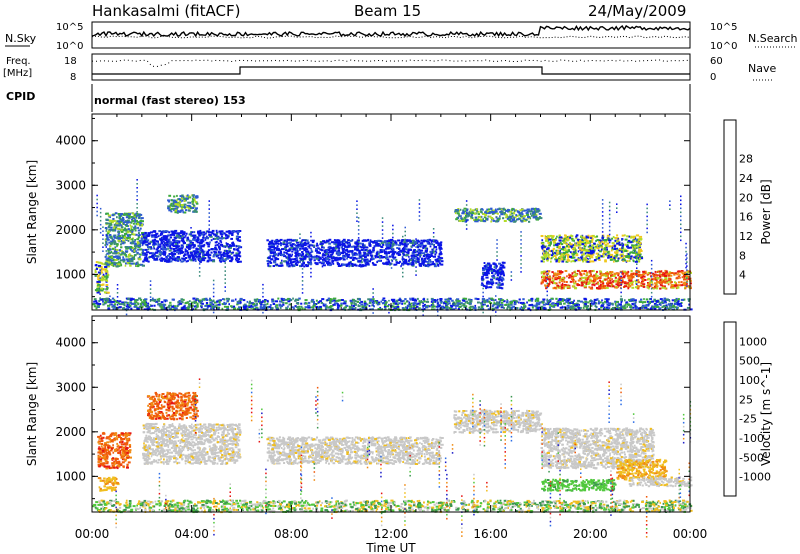 The image size is (800, 554). Describe the element at coordinates (69, 27) in the screenshot. I see `nsky-tick-high: 10^5` at that location.